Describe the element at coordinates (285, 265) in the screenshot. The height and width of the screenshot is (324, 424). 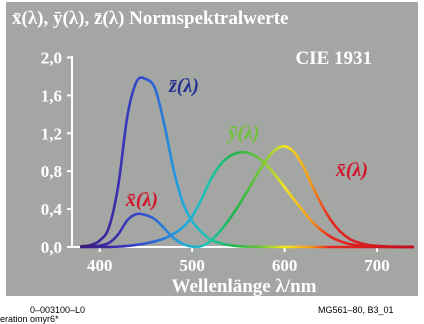
I see `x-tick-label: 600` at that location.